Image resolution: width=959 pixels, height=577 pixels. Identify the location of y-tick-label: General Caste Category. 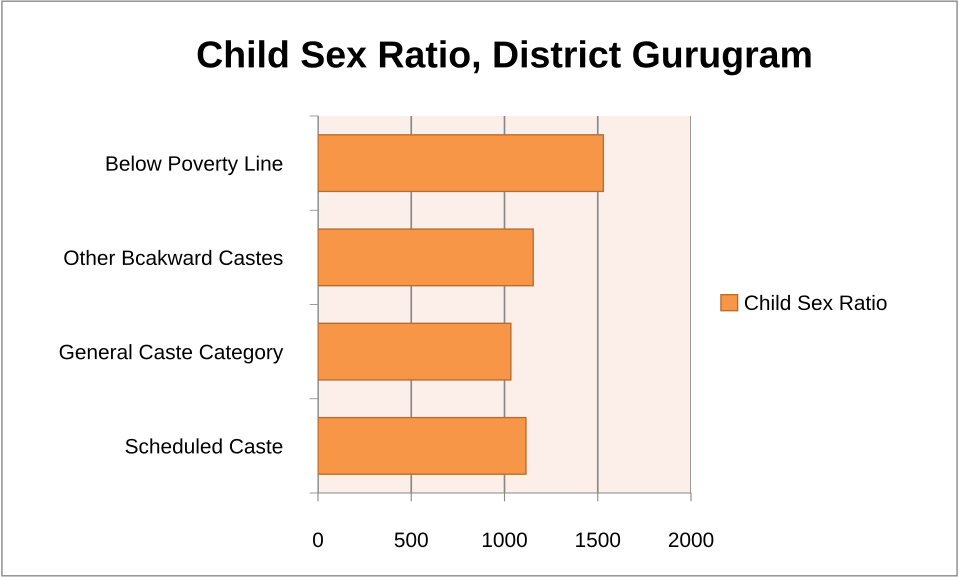
(172, 354).